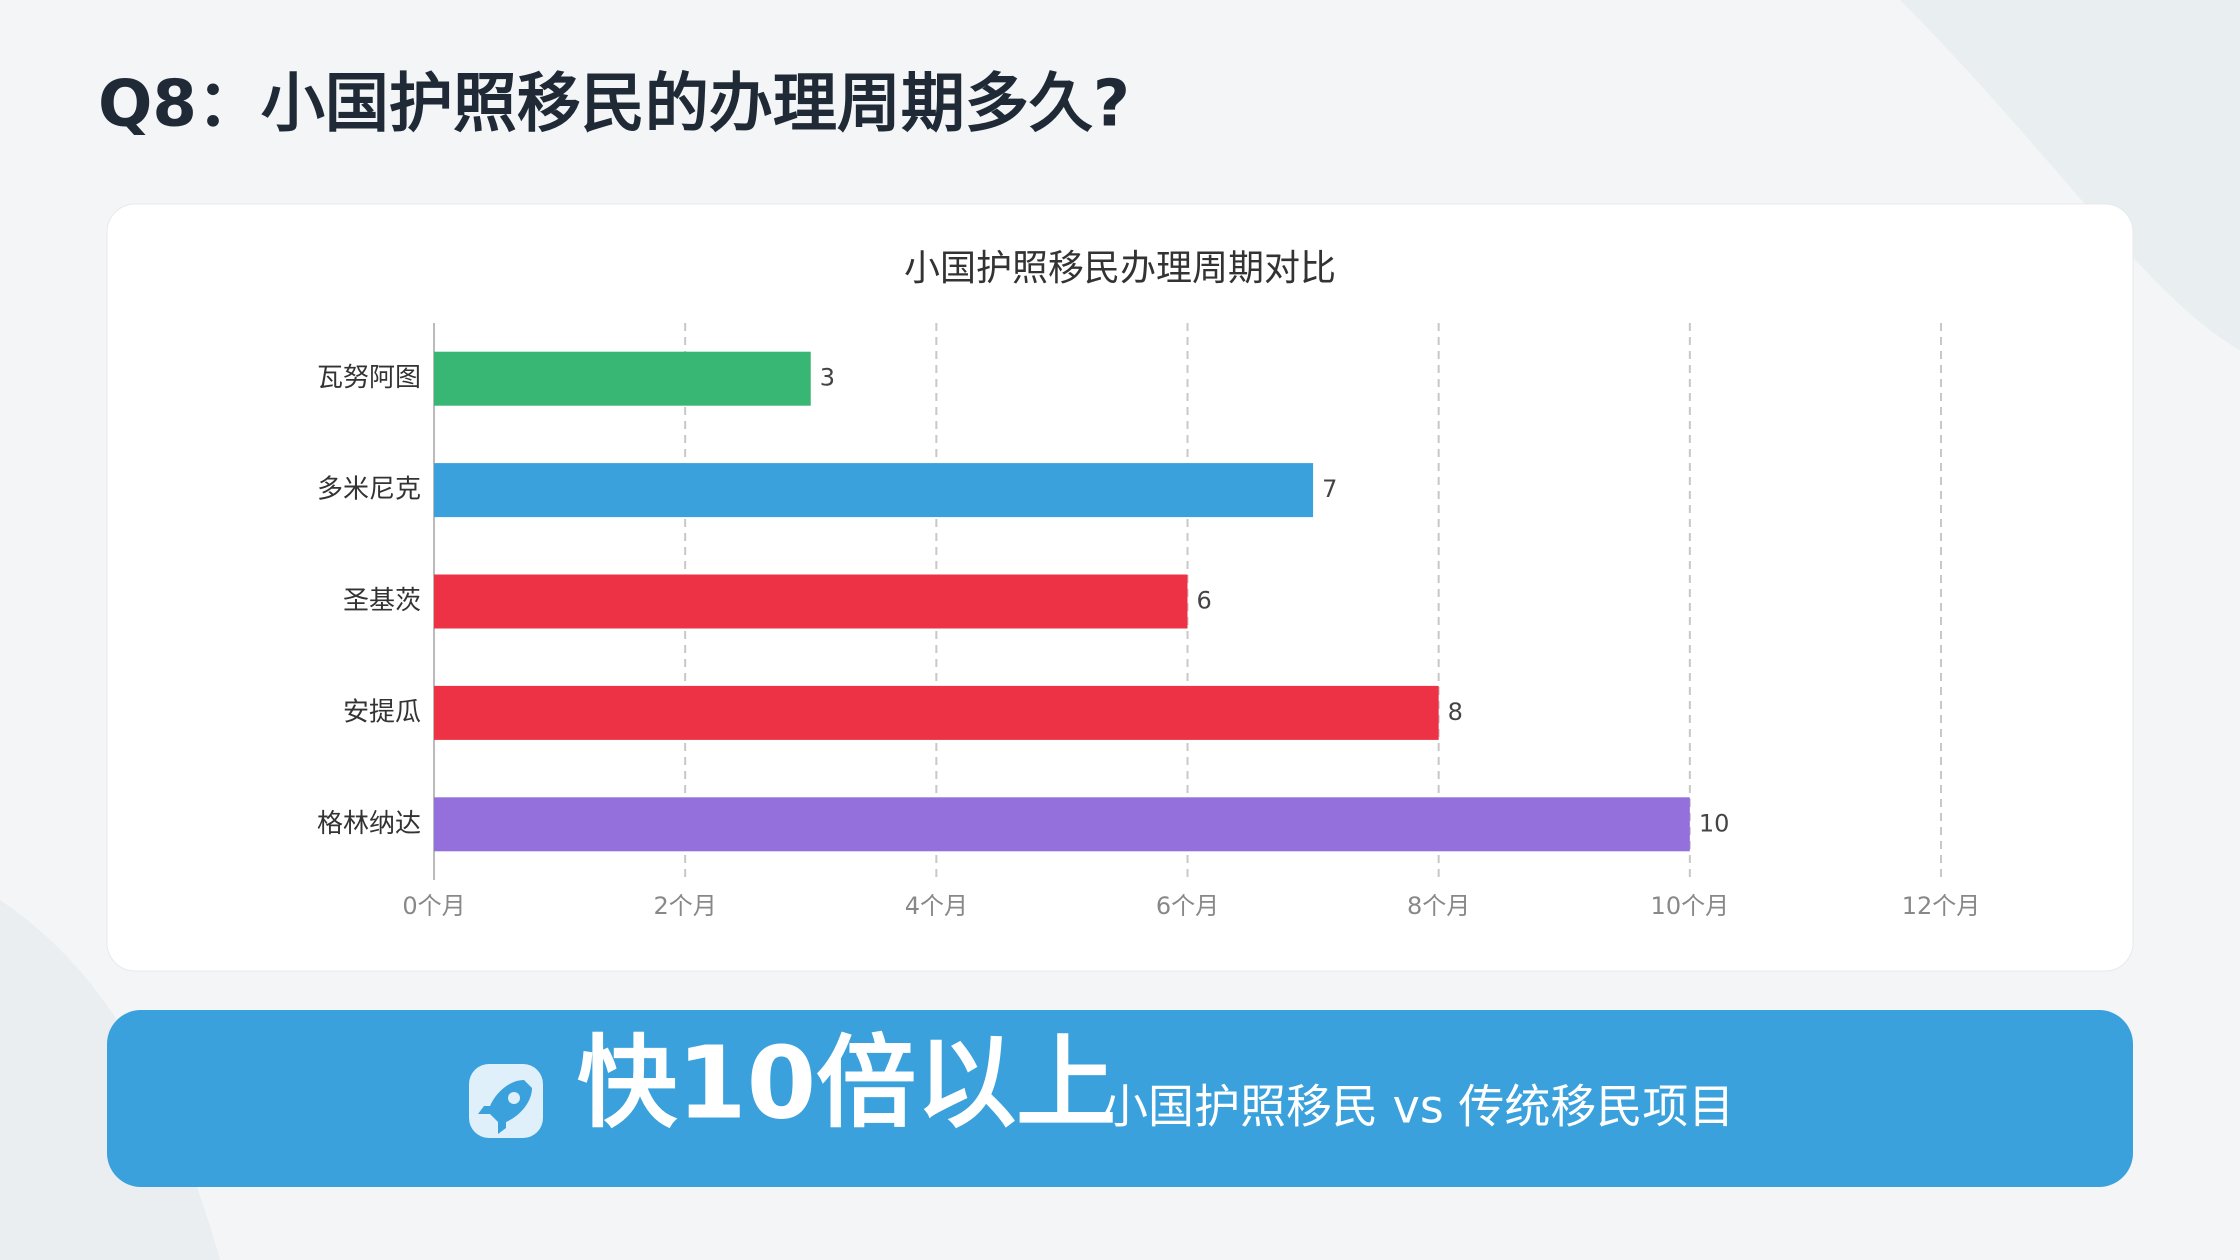  I want to click on rocket-window, so click(514, 1098).